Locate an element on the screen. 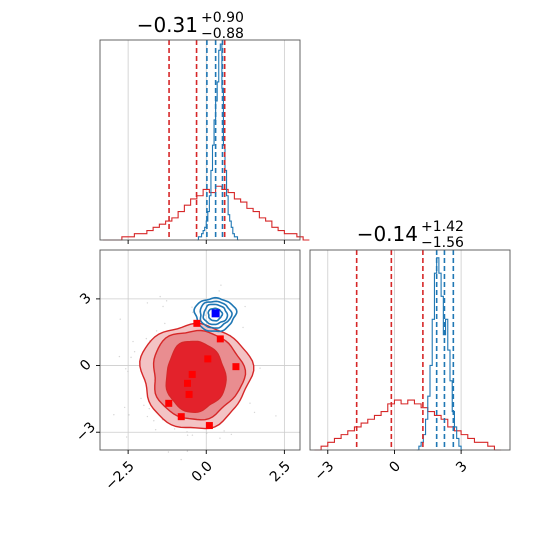 Image resolution: width=550 pixels, height=550 pixels. x-tick-label-right: −3 is located at coordinates (324, 471).